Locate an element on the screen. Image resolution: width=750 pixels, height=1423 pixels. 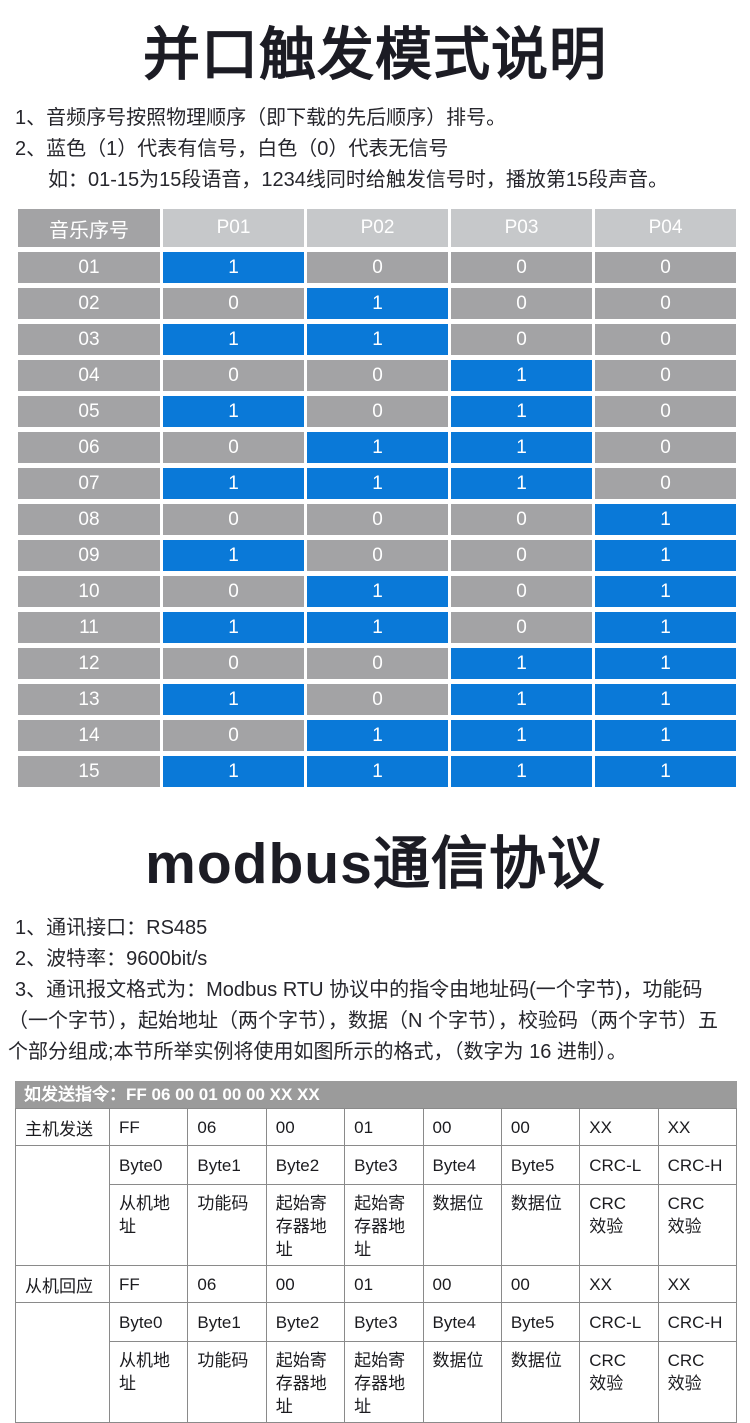
music-row-label: 11 is located at coordinates (89, 628).